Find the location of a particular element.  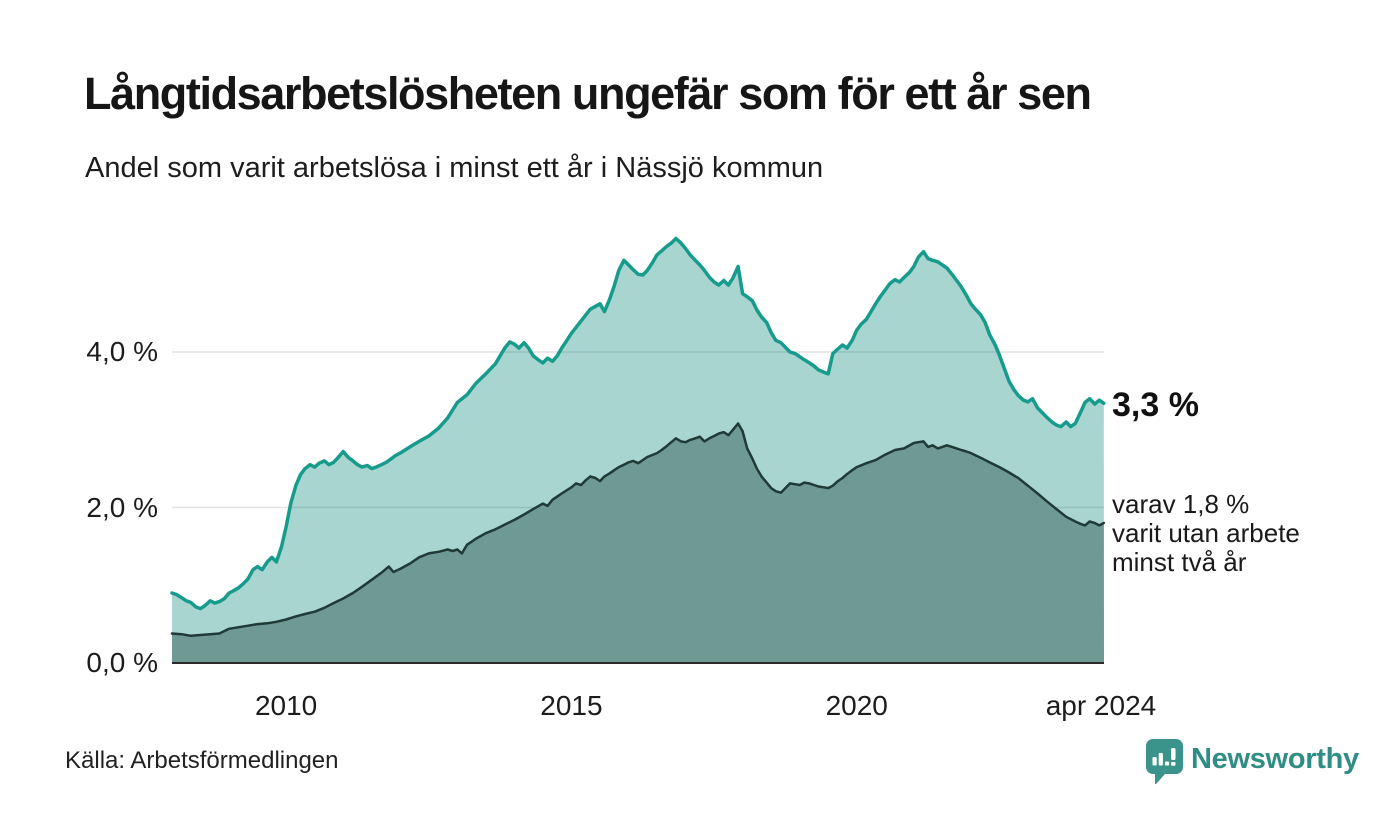

source-note: Källa: Arbetsförmedlingen is located at coordinates (202, 760).